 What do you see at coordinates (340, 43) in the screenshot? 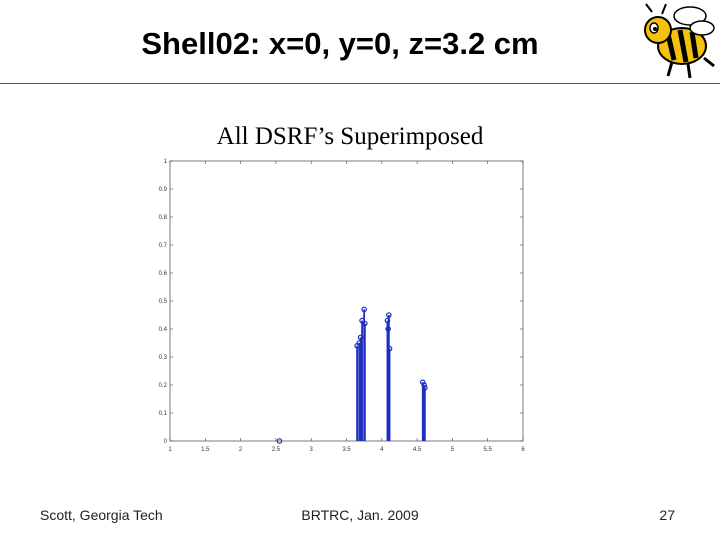
I see `slide-title: Shell02: x=0, y=0, z=3.2 cm` at bounding box center [340, 43].